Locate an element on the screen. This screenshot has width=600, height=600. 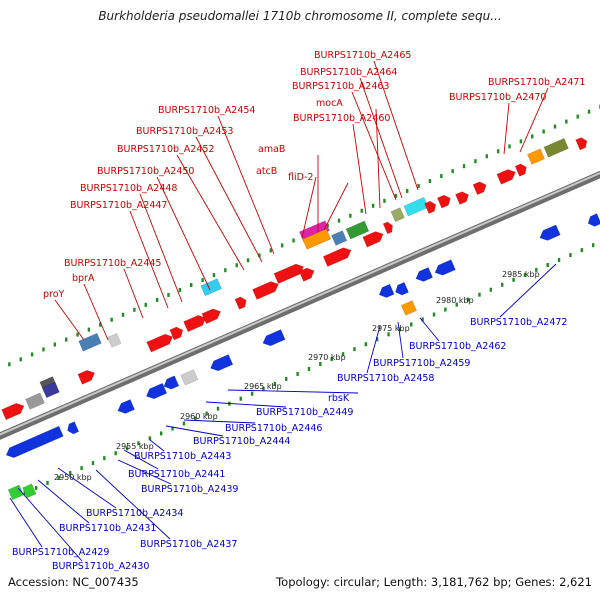
reverse-gene-label: BURPS1710b_A2472 is located at coordinates (518, 322).